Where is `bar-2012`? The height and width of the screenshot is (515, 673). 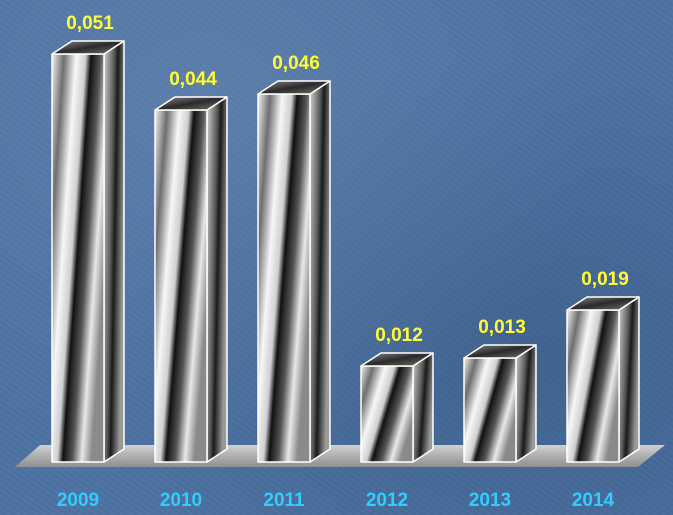
bar-2012 is located at coordinates (397, 407).